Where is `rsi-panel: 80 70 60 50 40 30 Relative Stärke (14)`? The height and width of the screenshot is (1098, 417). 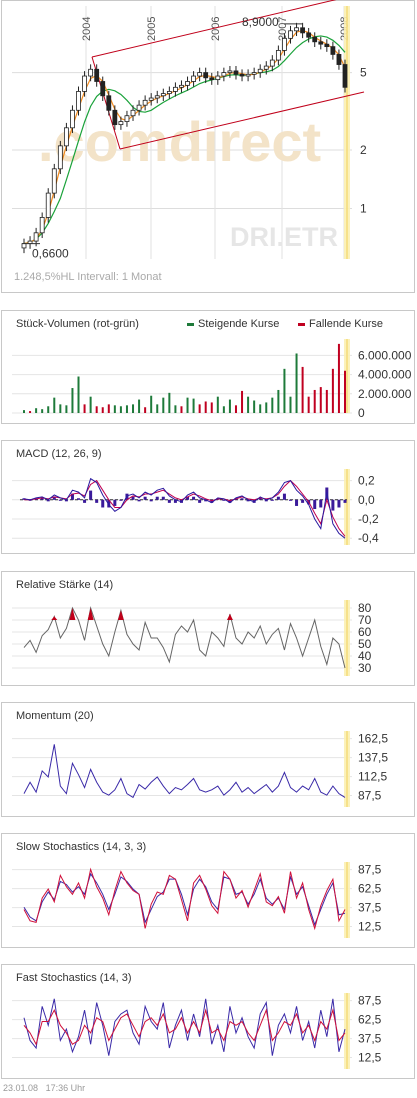 rsi-panel: 80 70 60 50 40 30 Relative Stärke (14) is located at coordinates (208, 628).